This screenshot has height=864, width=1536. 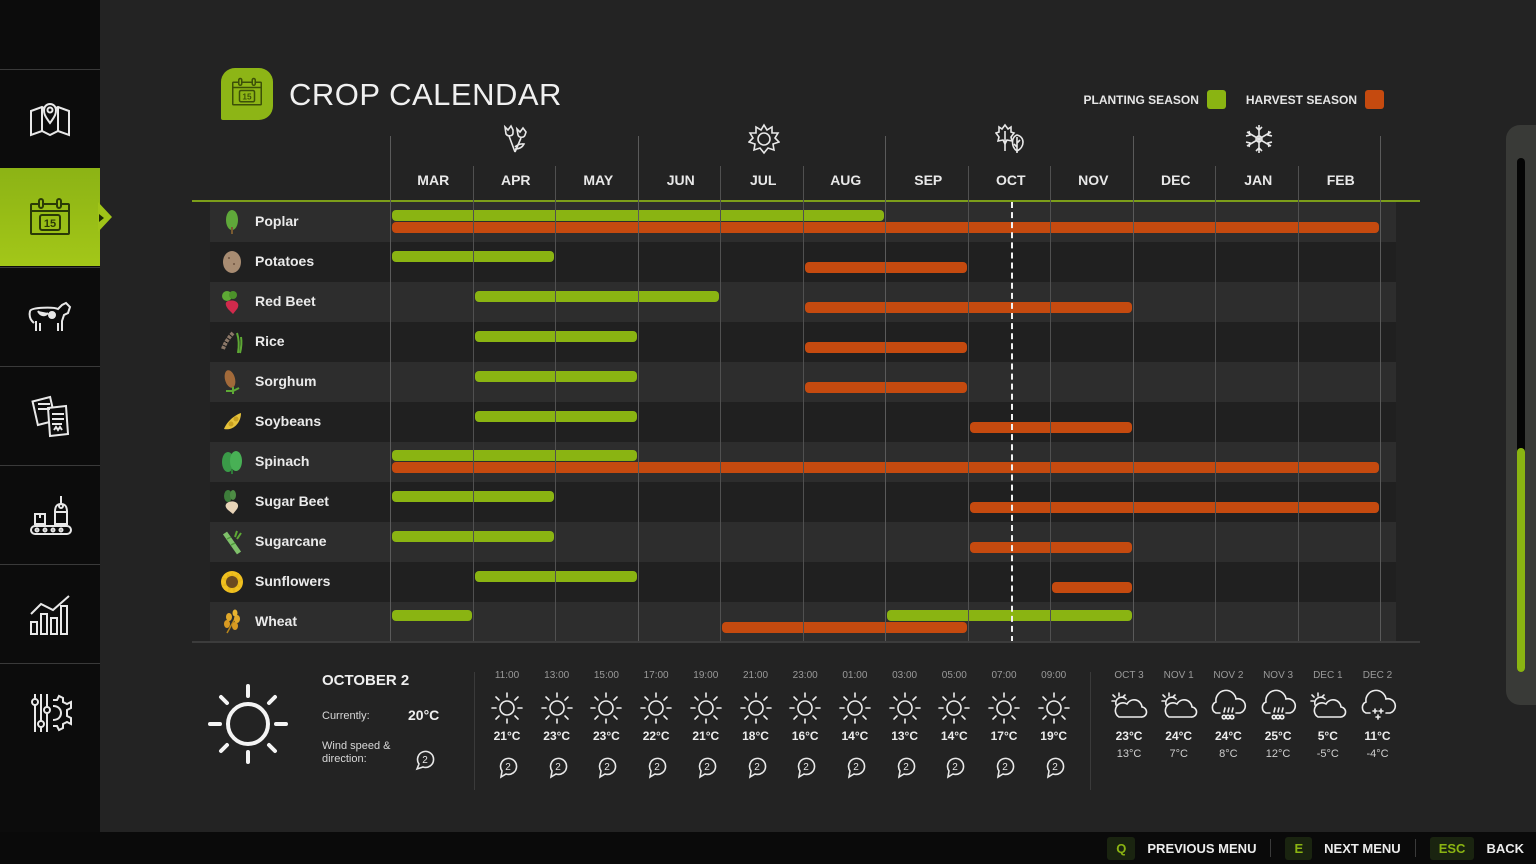 I want to click on month-label: SEP, so click(x=928, y=180).